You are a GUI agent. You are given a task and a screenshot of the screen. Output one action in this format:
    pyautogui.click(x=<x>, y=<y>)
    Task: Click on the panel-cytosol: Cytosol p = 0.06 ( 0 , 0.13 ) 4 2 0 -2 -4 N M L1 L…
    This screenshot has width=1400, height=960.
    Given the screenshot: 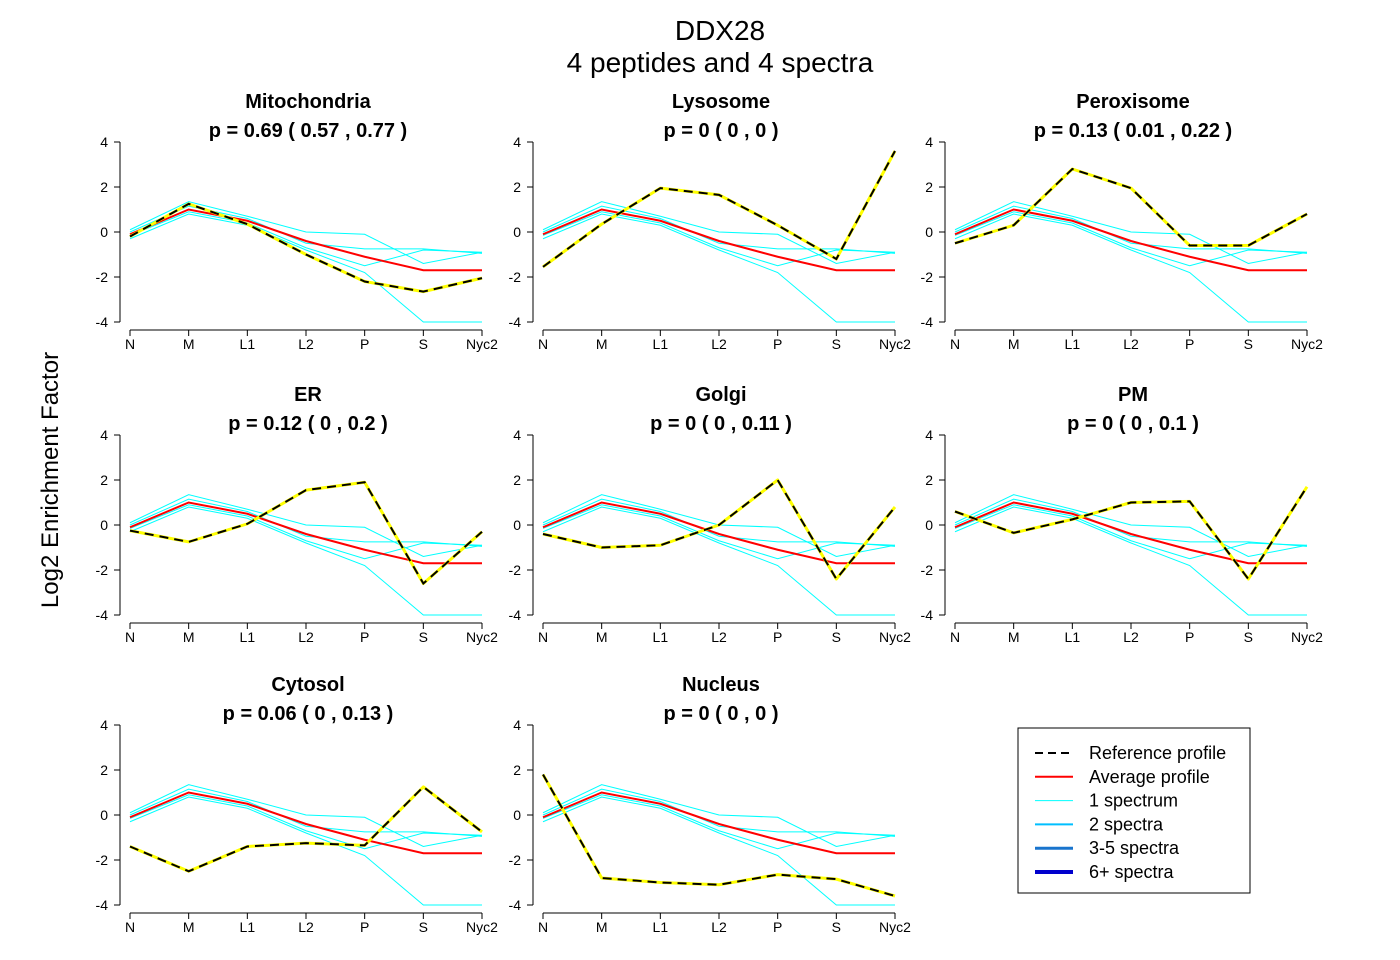 What is the action you would take?
    pyautogui.click(x=297, y=804)
    